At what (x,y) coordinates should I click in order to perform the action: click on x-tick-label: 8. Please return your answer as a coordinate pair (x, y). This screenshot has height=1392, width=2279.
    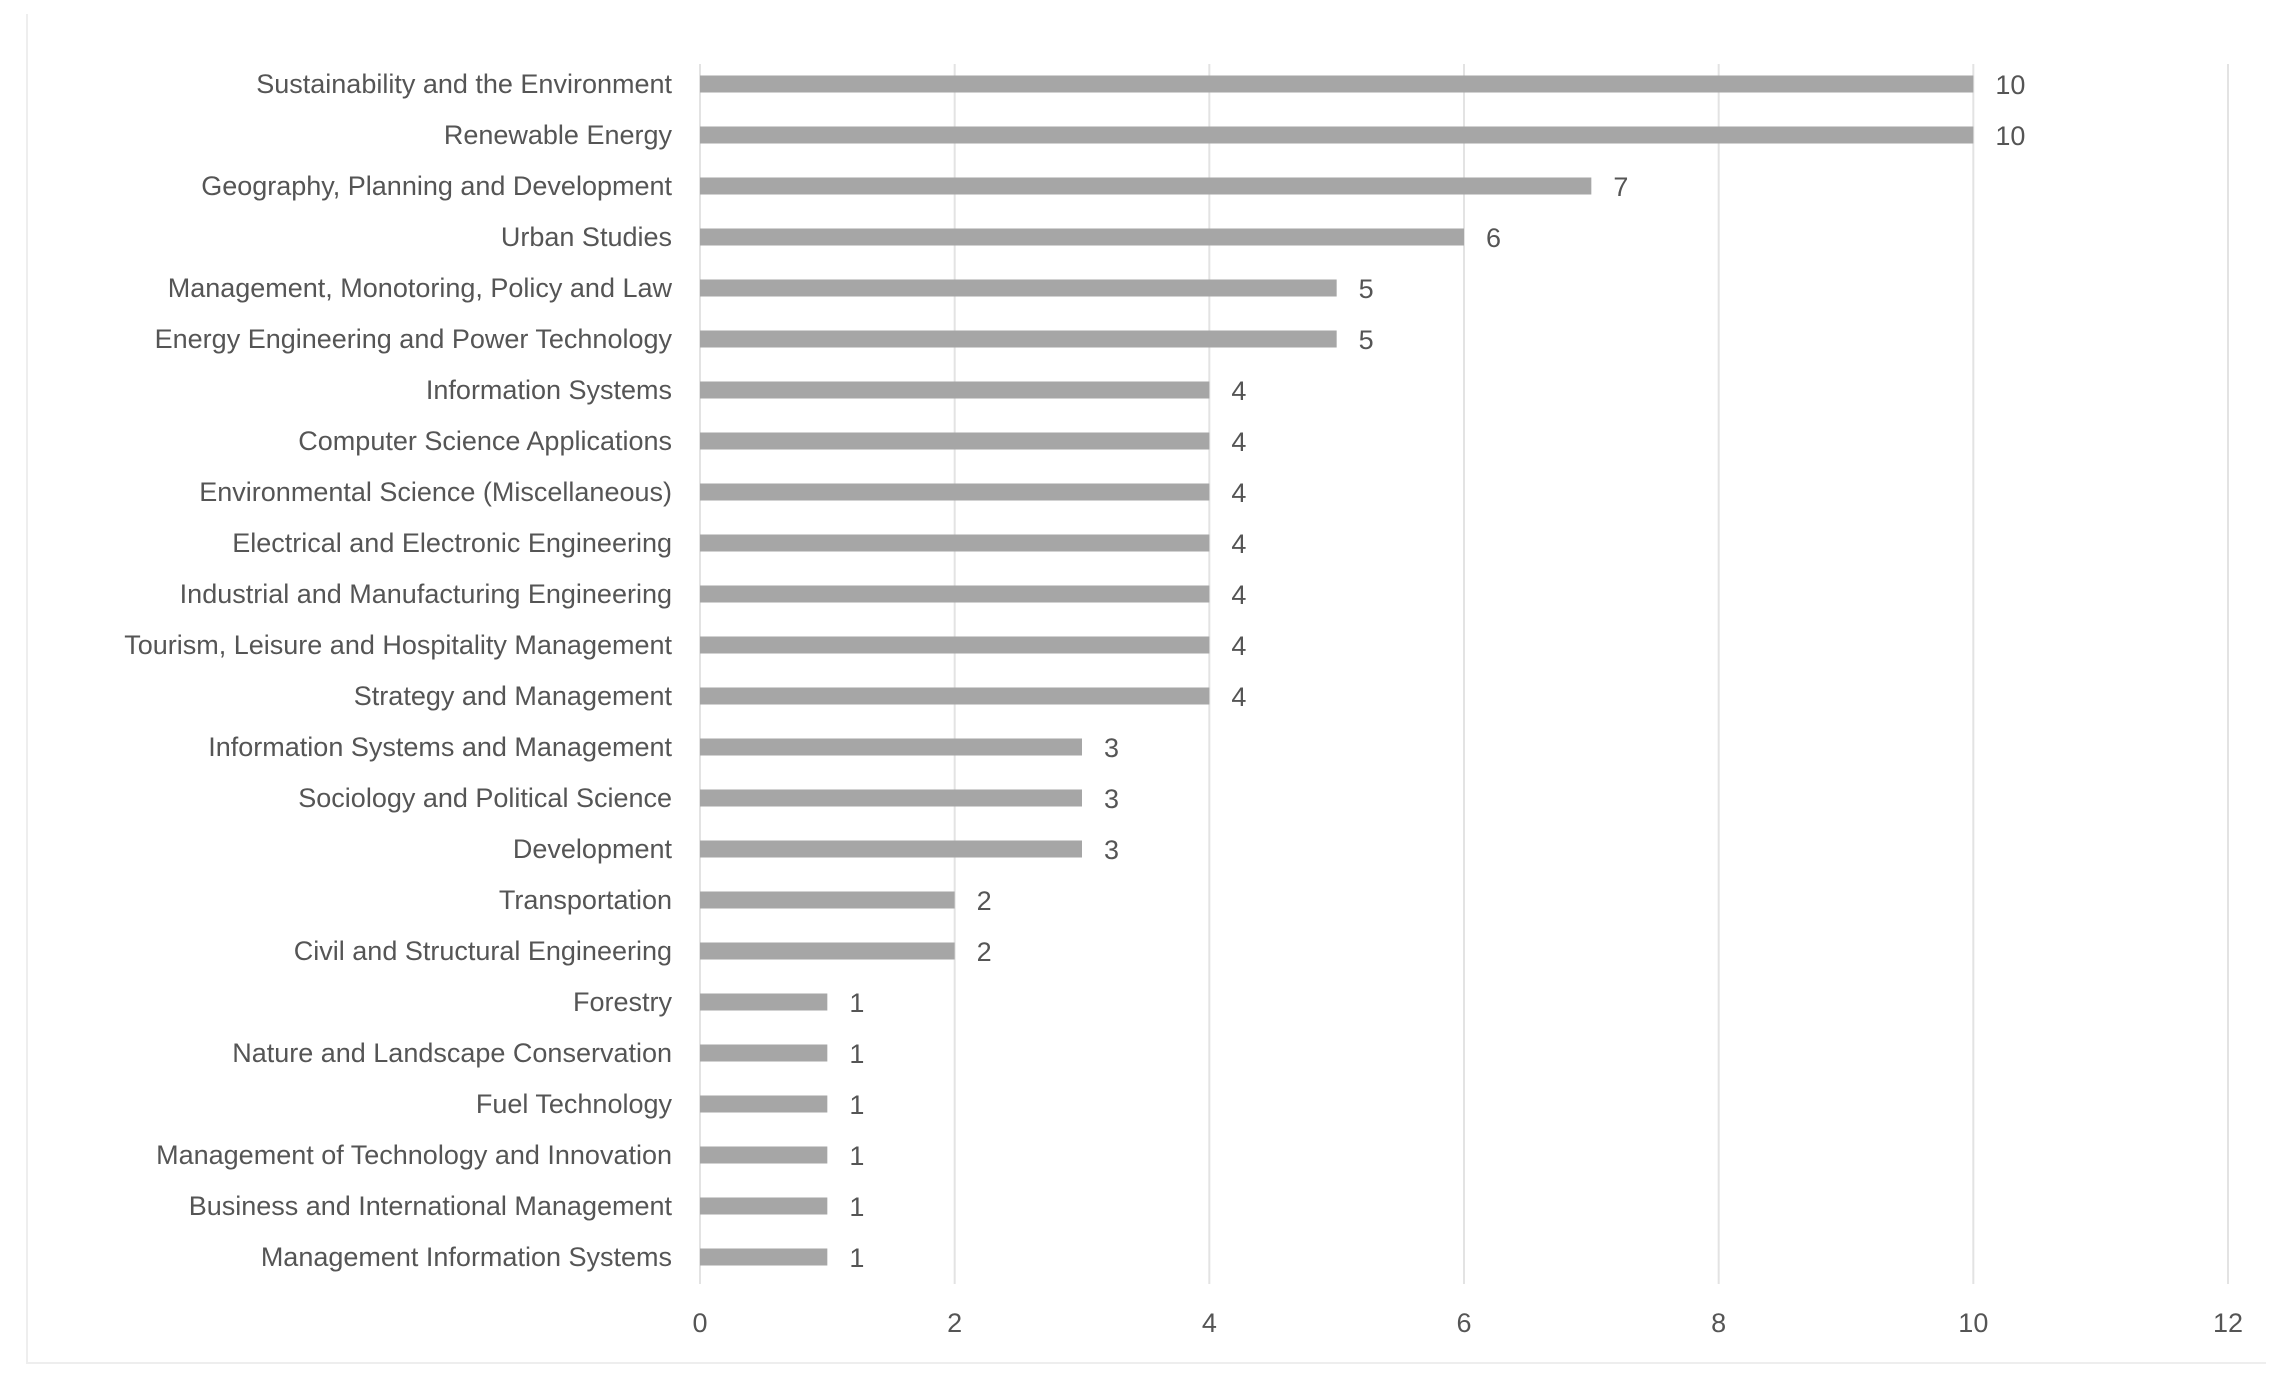
    Looking at the image, I should click on (1718, 1323).